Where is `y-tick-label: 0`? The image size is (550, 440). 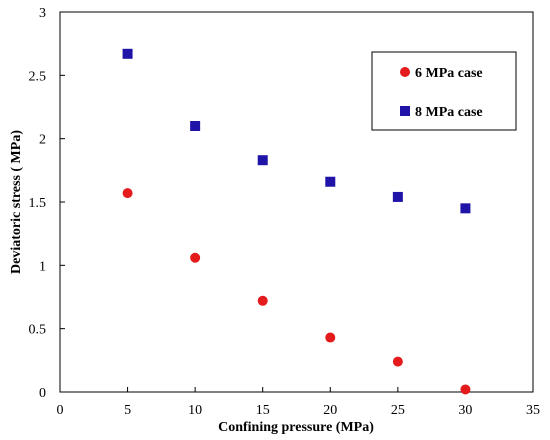 y-tick-label: 0 is located at coordinates (42, 393).